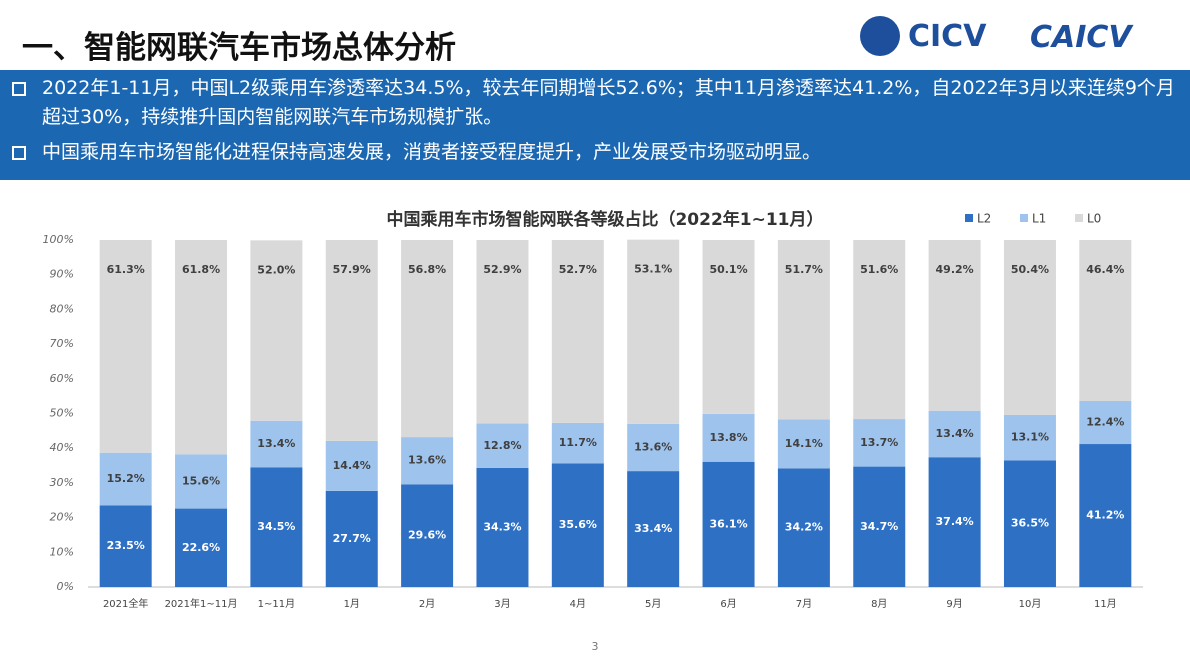 This screenshot has height=670, width=1190. Describe the element at coordinates (427, 535) in the screenshot. I see `data-label: 29.6%` at that location.